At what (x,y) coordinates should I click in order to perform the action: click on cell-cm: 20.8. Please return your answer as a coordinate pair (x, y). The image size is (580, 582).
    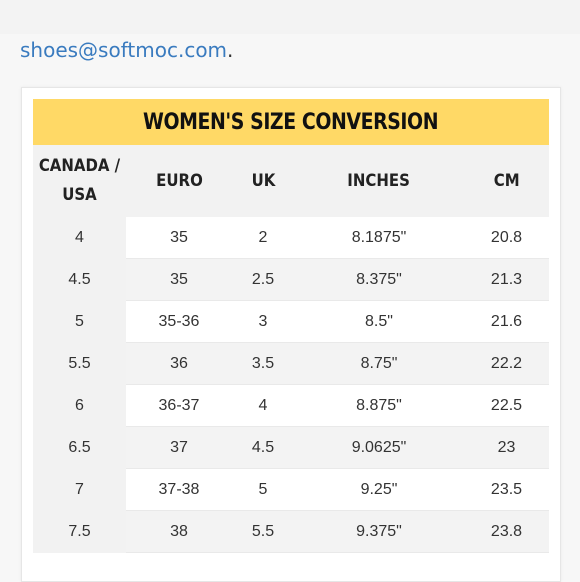
    Looking at the image, I should click on (506, 238).